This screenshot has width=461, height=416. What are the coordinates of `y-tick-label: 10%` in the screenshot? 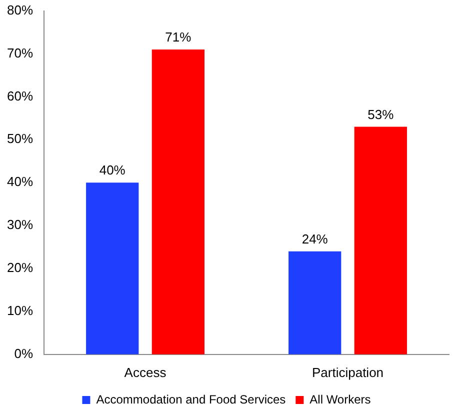 It's located at (20, 310).